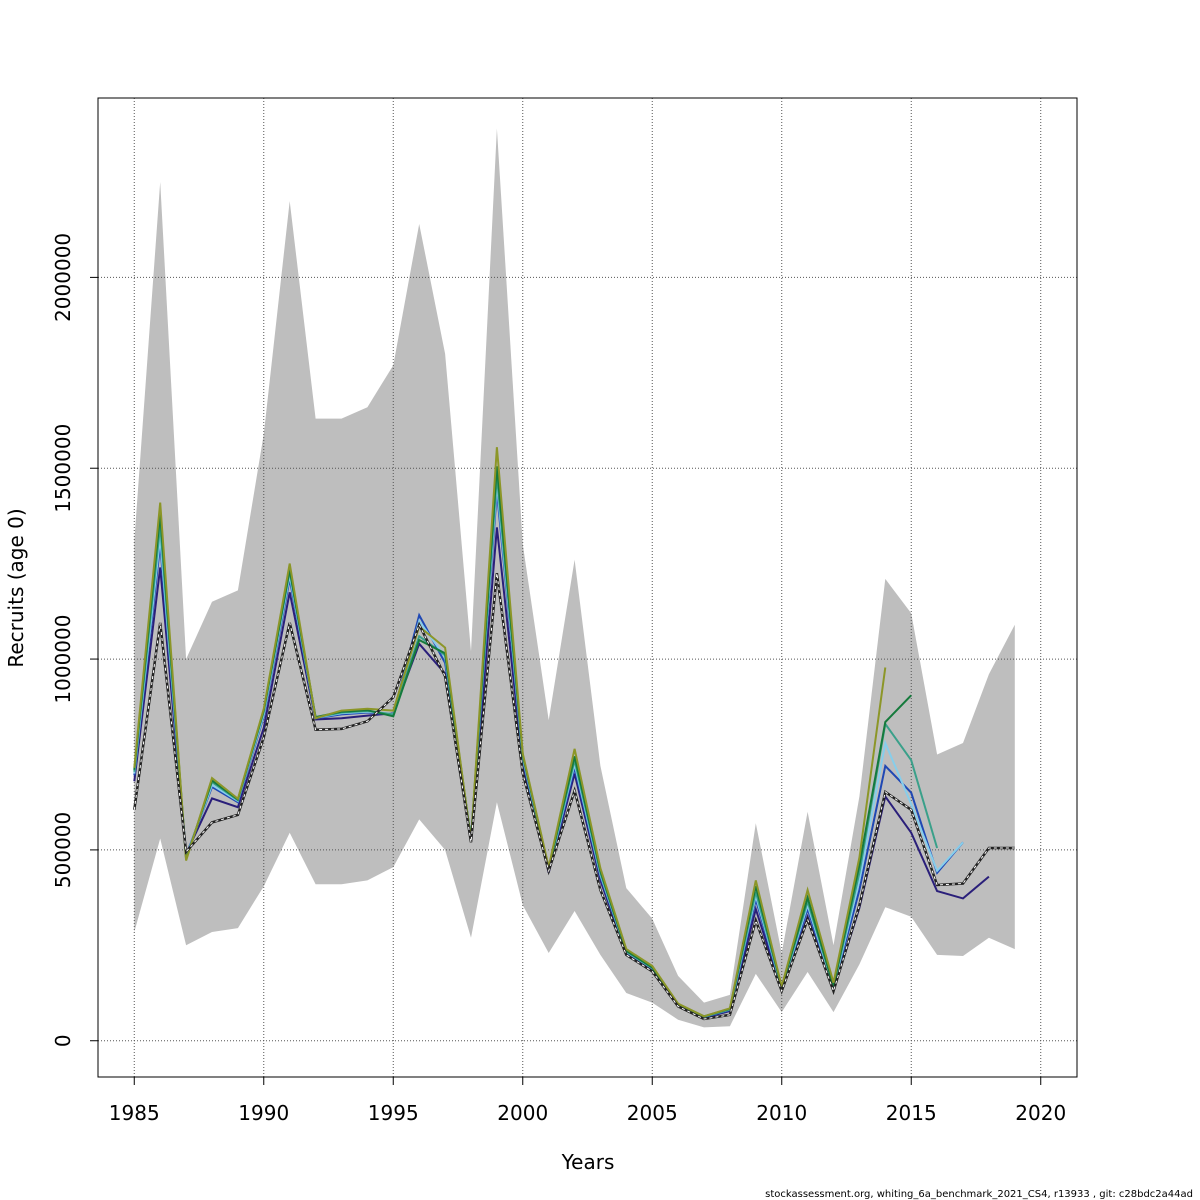  I want to click on x-tick-label: 2005, so click(652, 1113).